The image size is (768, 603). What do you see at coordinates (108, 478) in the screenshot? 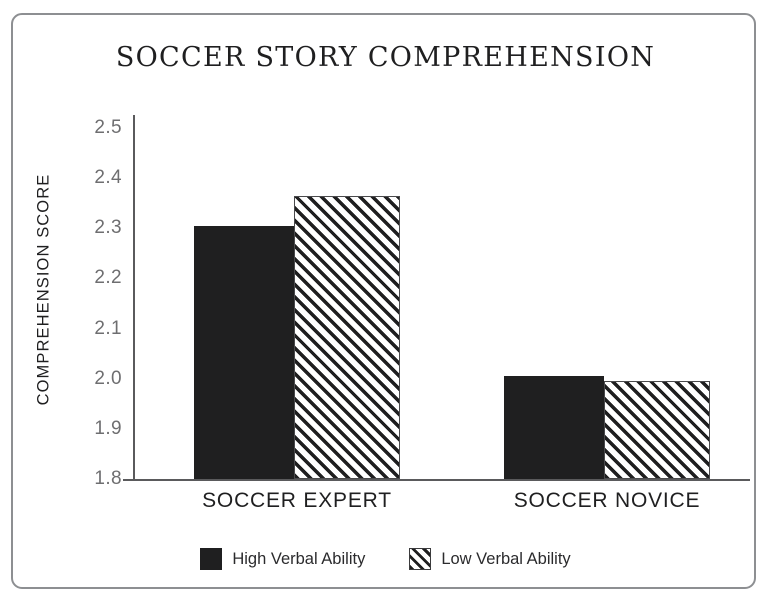
I see `y-axis-tick-label: 1.8` at bounding box center [108, 478].